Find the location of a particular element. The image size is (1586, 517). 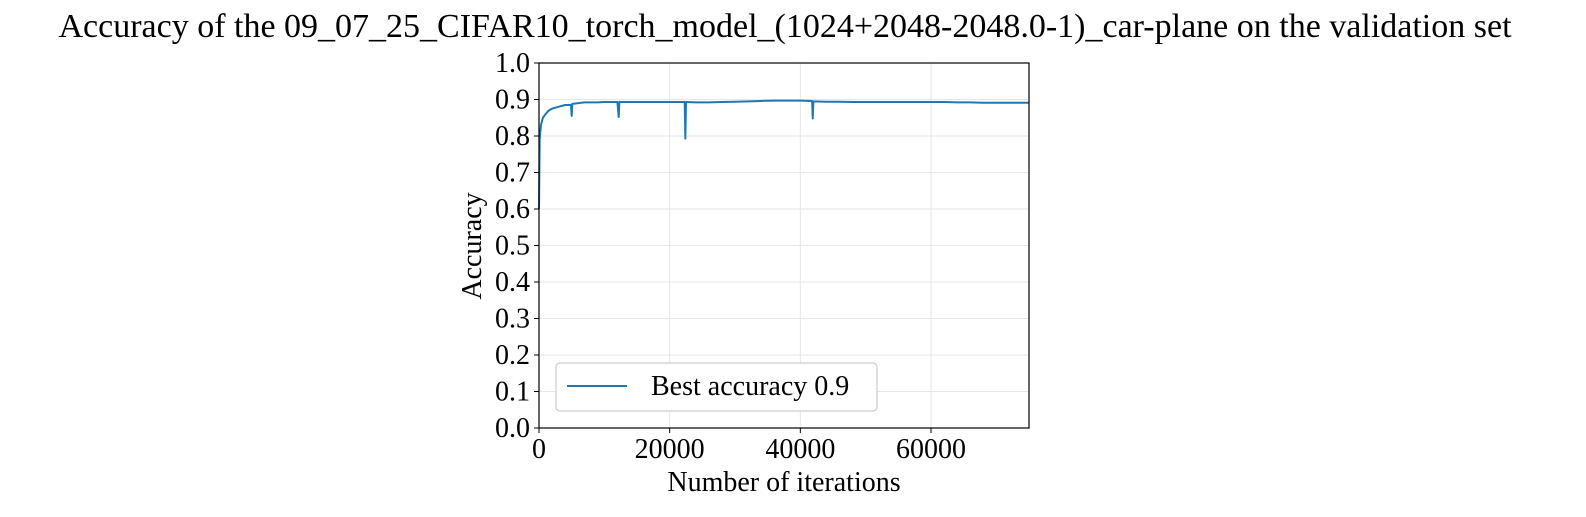

y-tick-label: 0.5 is located at coordinates (512, 246).